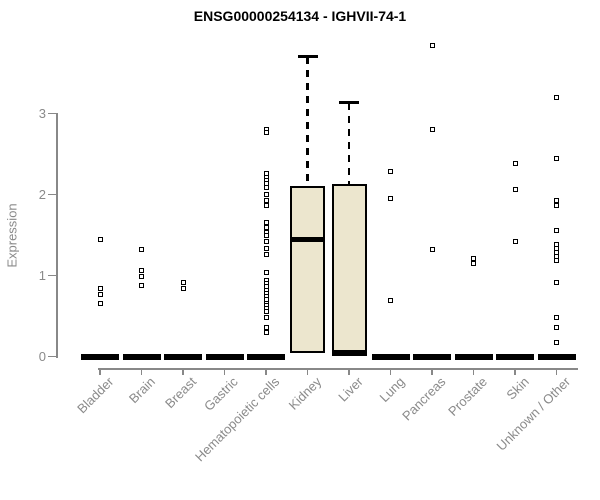  What do you see at coordinates (95, 395) in the screenshot?
I see `x-category-label: Bladder` at bounding box center [95, 395].